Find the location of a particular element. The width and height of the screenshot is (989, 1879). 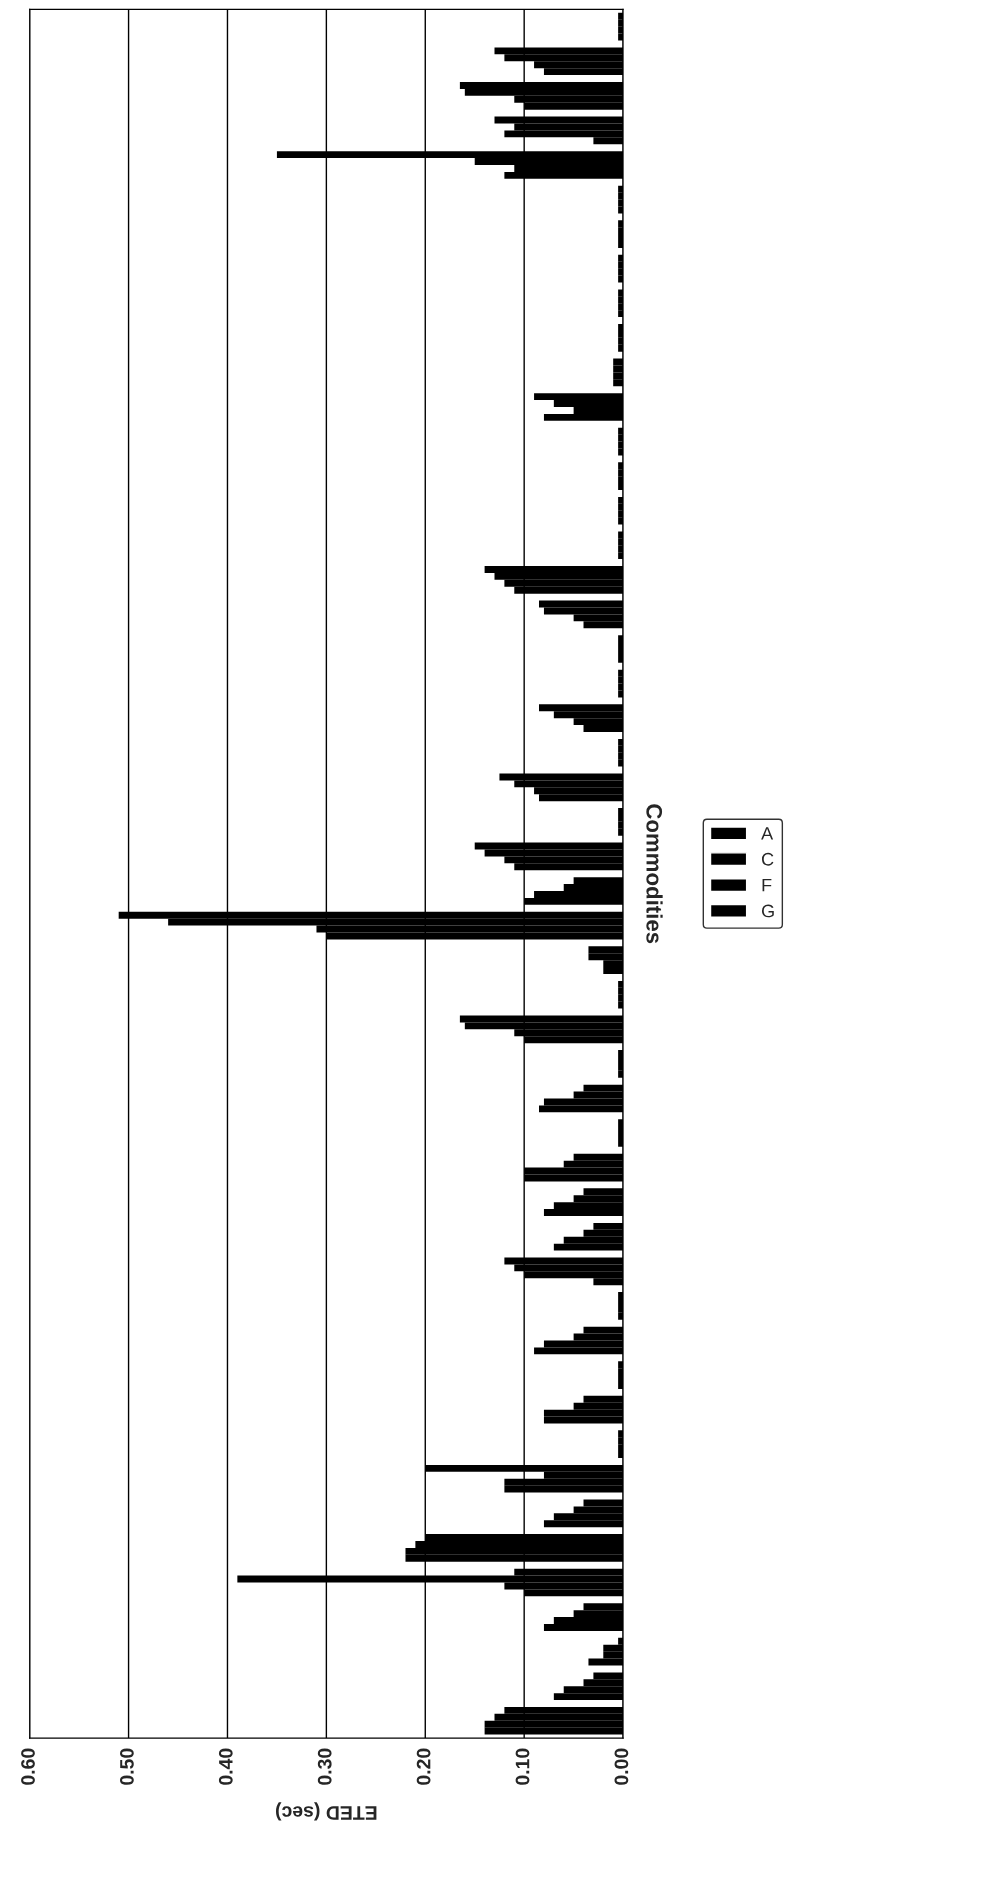

x-axis-title: ETED (sec) is located at coordinates (326, 1811).